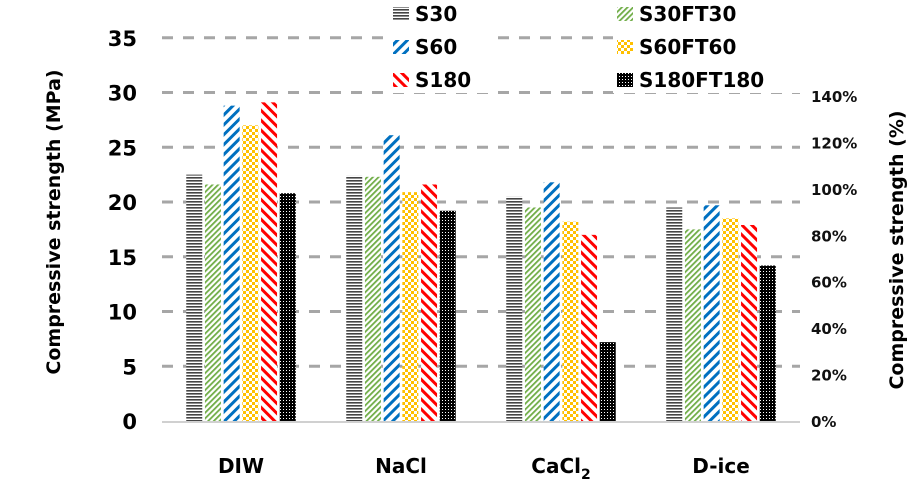 This screenshot has height=496, width=921. I want to click on right-tick-label: 0%, so click(823, 422).